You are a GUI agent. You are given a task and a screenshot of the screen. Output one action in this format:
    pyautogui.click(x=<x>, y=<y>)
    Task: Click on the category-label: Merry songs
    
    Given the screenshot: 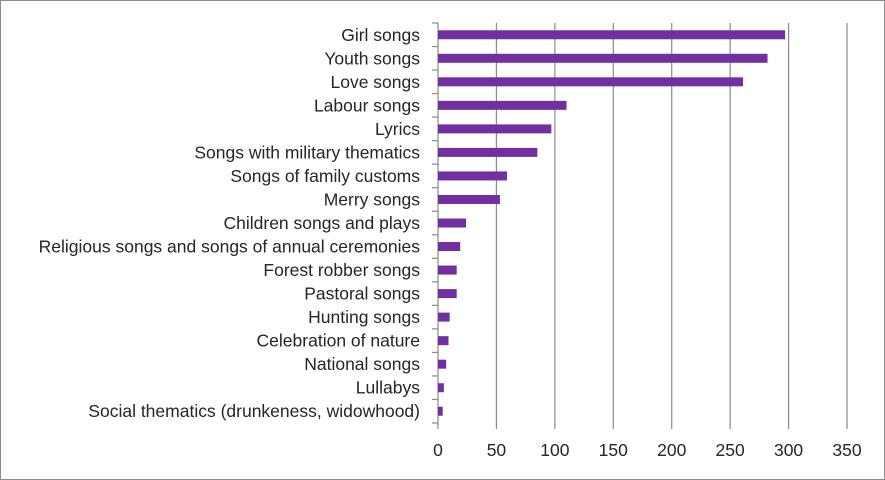 What is the action you would take?
    pyautogui.click(x=372, y=199)
    